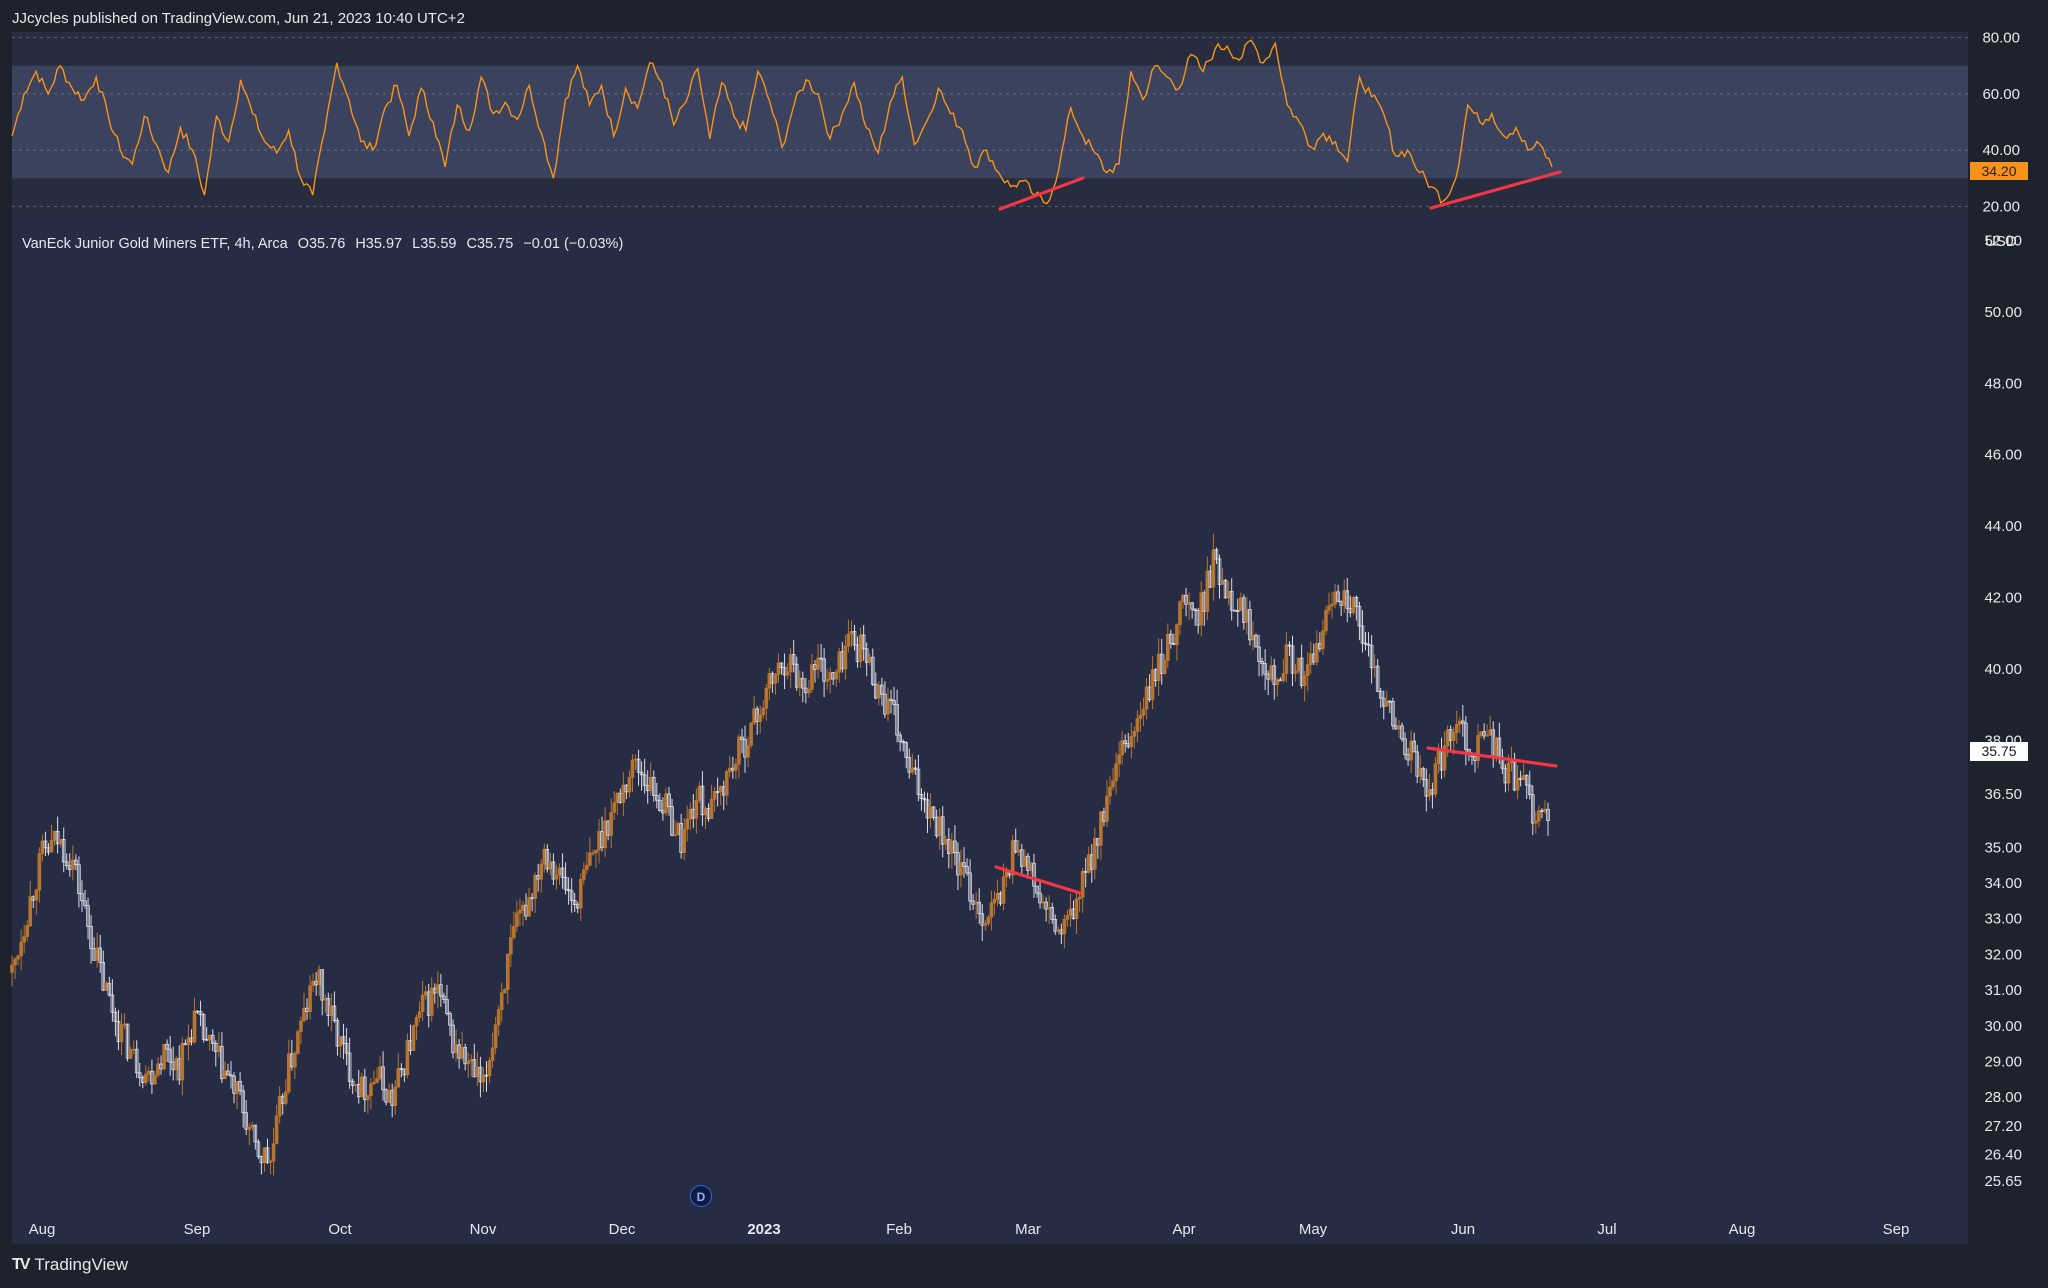 The width and height of the screenshot is (2048, 1288). Describe the element at coordinates (340, 1229) in the screenshot. I see `x-axis-label-2: Oct` at that location.